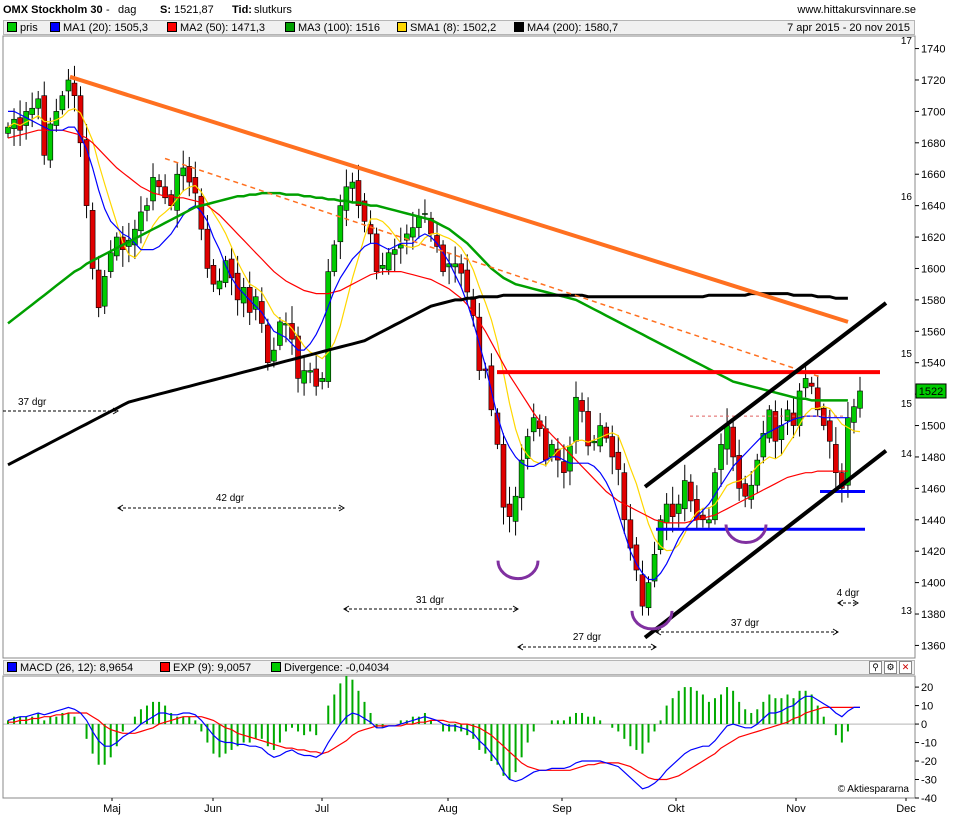  What do you see at coordinates (907, 354) in the screenshot?
I see `right-edge-label: 15` at bounding box center [907, 354].